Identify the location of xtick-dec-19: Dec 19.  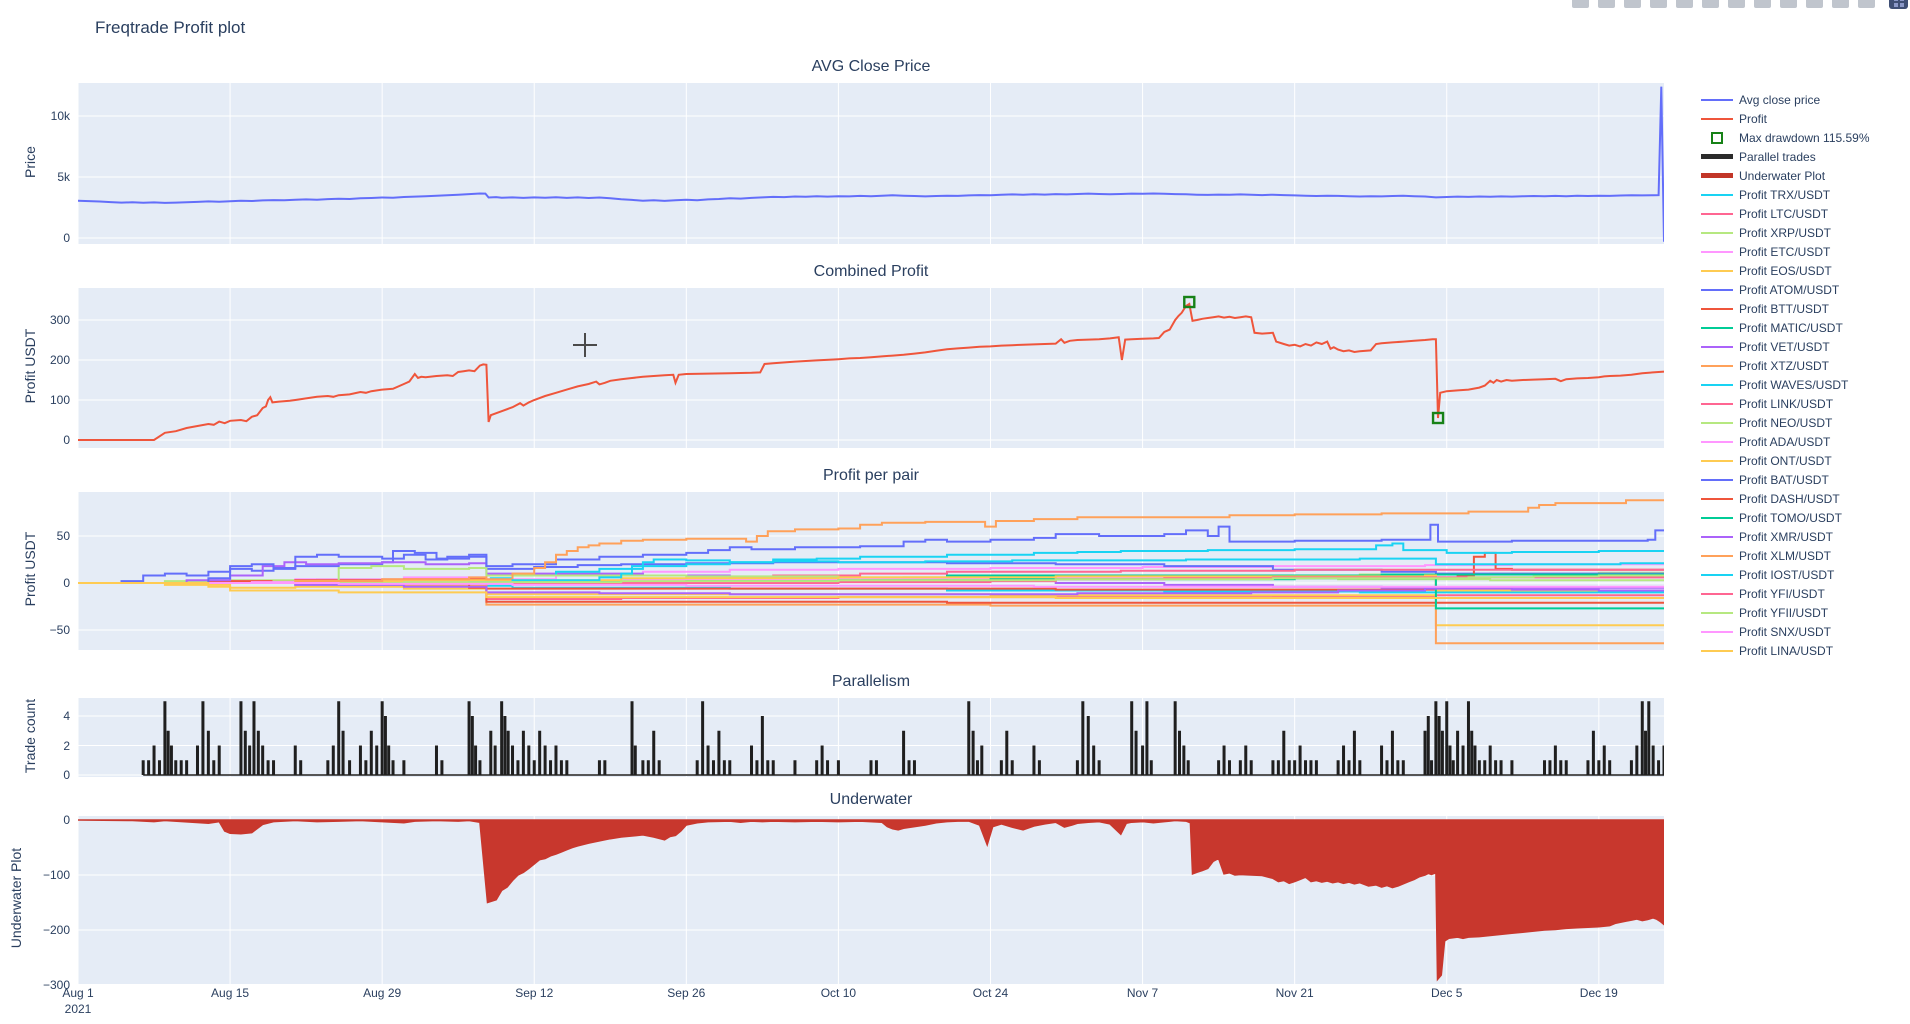
(1598, 993).